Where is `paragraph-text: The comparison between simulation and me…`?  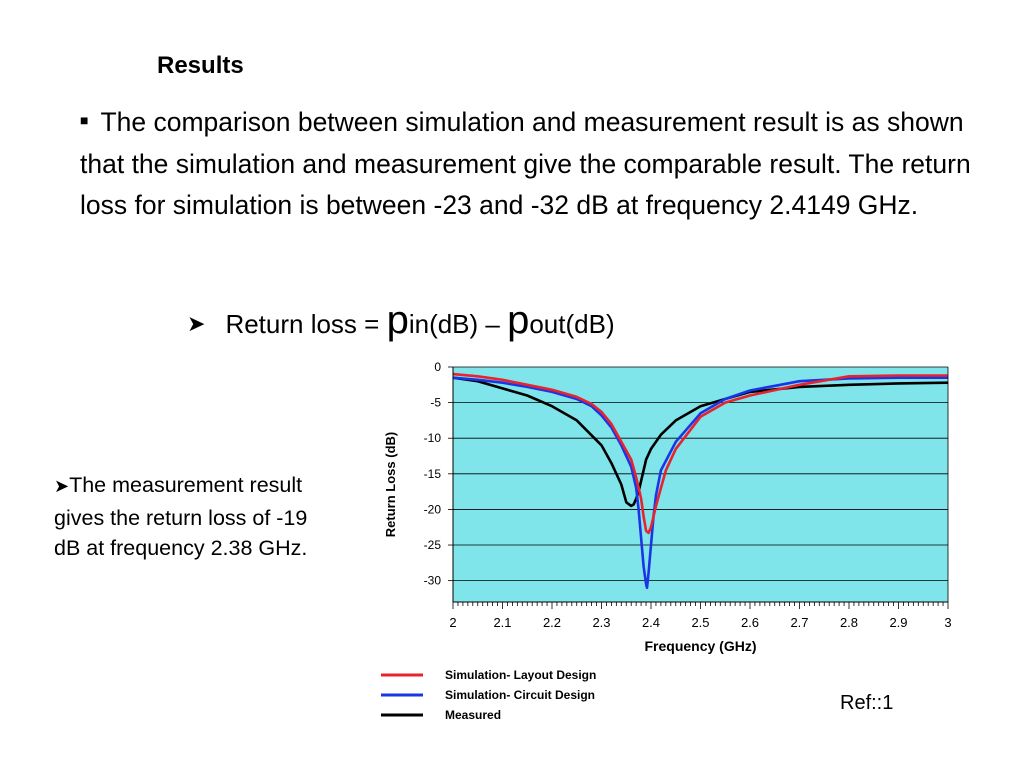 paragraph-text: The comparison between simulation and me… is located at coordinates (525, 163).